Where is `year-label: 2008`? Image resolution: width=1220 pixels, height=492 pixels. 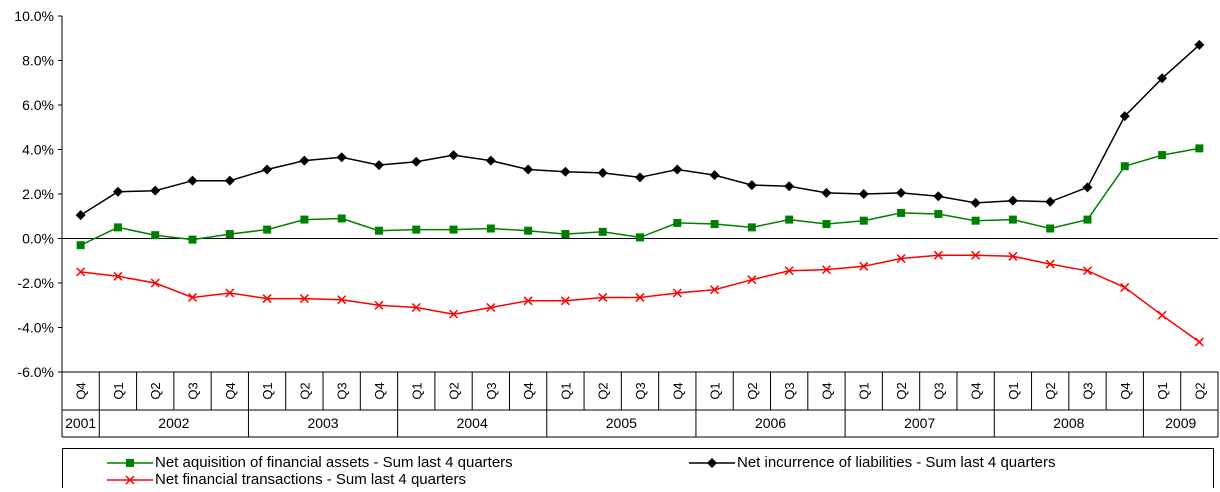 year-label: 2008 is located at coordinates (1068, 423).